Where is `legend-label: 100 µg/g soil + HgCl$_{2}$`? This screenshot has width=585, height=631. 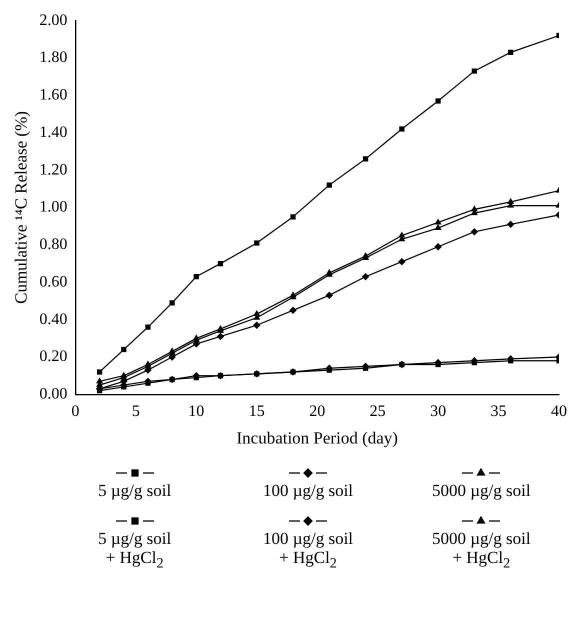 legend-label: 100 µg/g soil + HgCl$_{2}$ is located at coordinates (308, 550).